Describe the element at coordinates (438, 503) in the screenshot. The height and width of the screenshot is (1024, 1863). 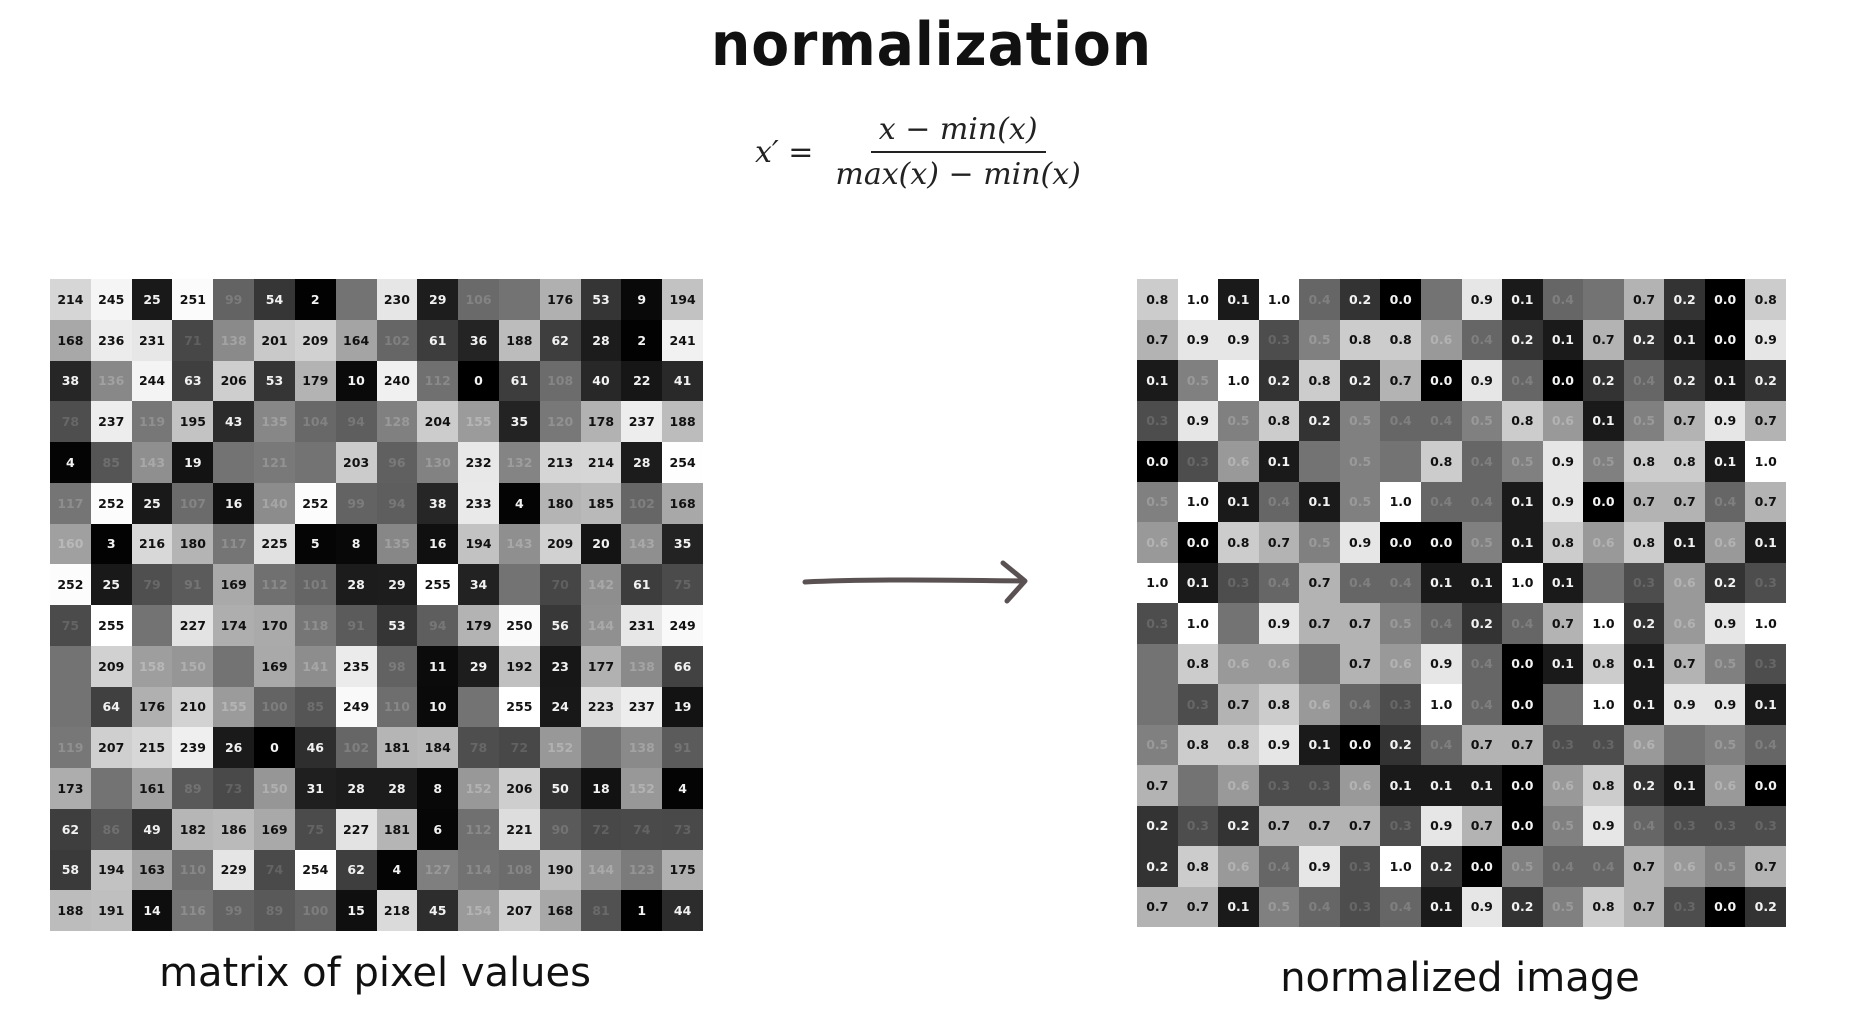
I see `matrix-cell: 38` at that location.